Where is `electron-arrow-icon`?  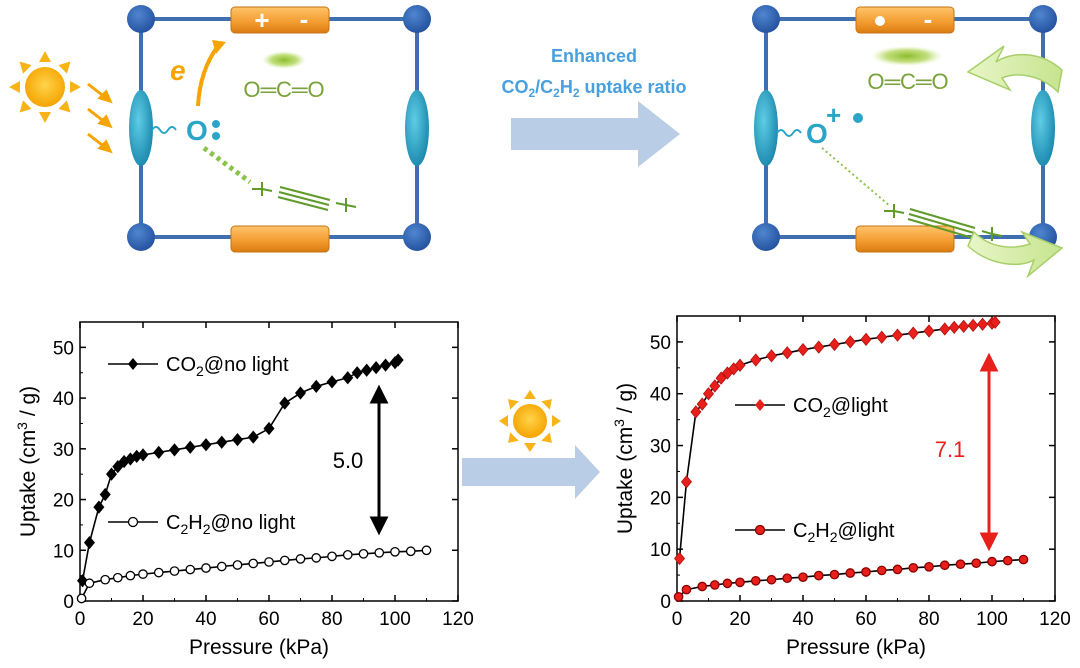
electron-arrow-icon is located at coordinates (208, 75).